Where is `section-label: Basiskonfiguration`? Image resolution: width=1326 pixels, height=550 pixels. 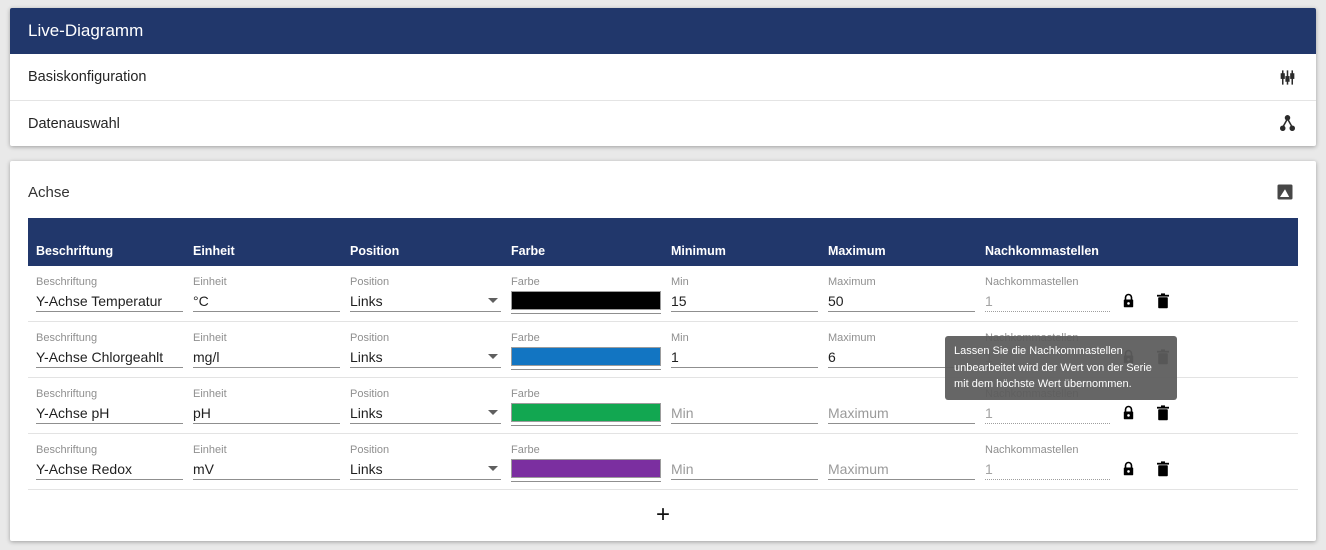
section-label: Basiskonfiguration is located at coordinates (87, 77).